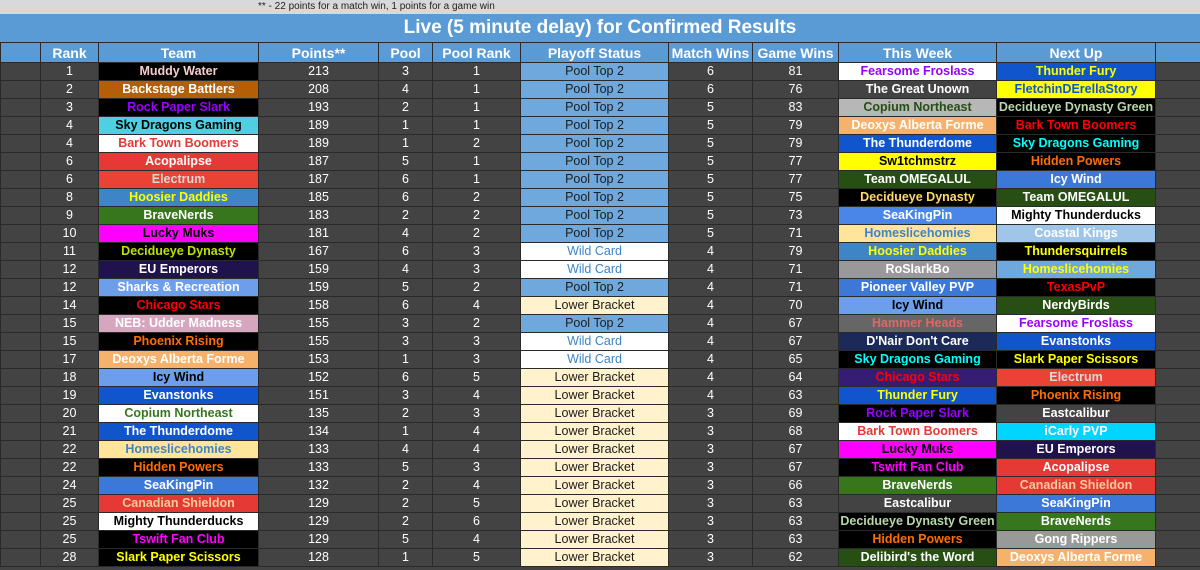  What do you see at coordinates (795, 251) in the screenshot?
I see `table-cell: 79` at bounding box center [795, 251].